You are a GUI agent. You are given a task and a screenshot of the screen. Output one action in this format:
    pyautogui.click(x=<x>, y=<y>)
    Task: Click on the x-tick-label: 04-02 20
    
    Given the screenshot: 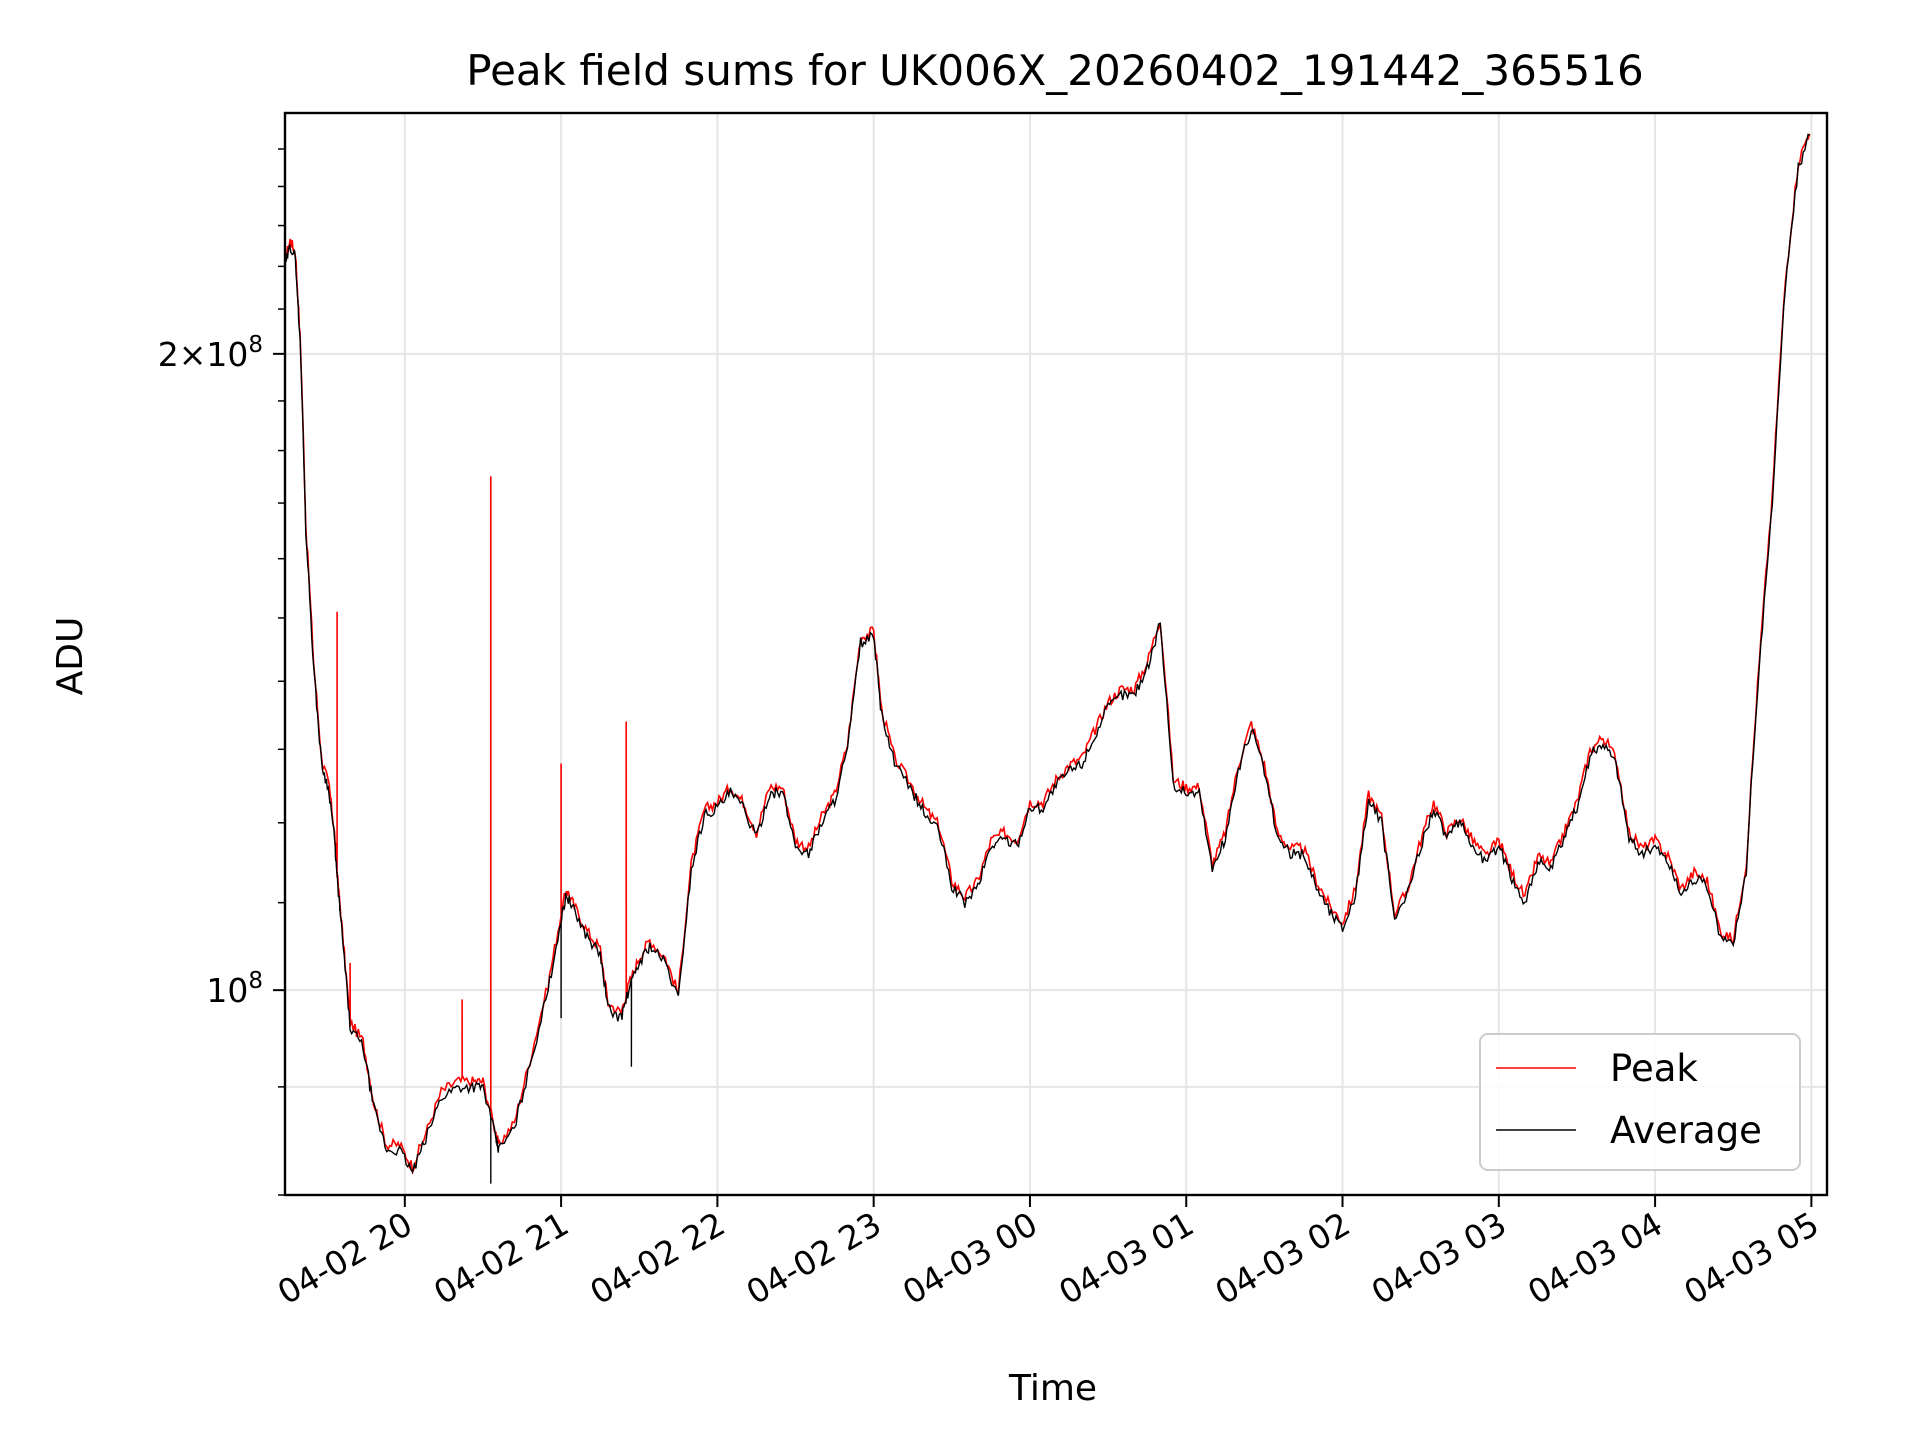 What is the action you would take?
    pyautogui.click(x=345, y=1258)
    